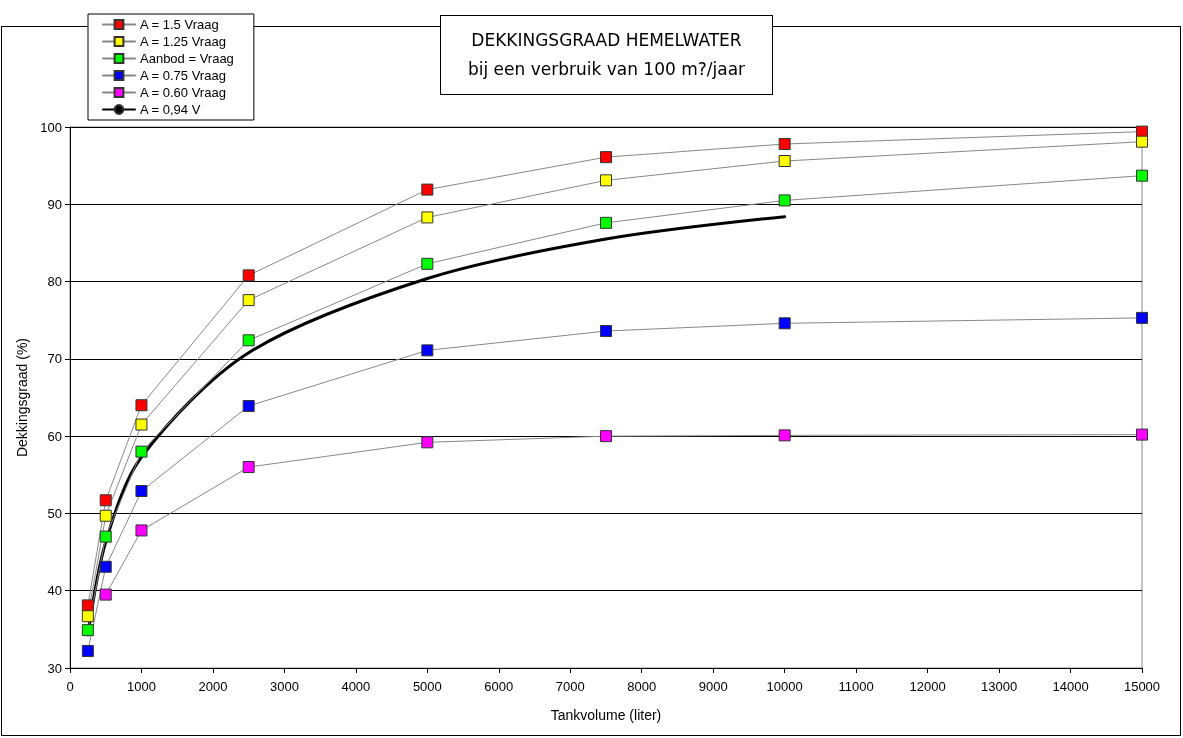 The image size is (1183, 738). What do you see at coordinates (183, 75) in the screenshot?
I see `legend-label: A = 0.75 Vraag` at bounding box center [183, 75].